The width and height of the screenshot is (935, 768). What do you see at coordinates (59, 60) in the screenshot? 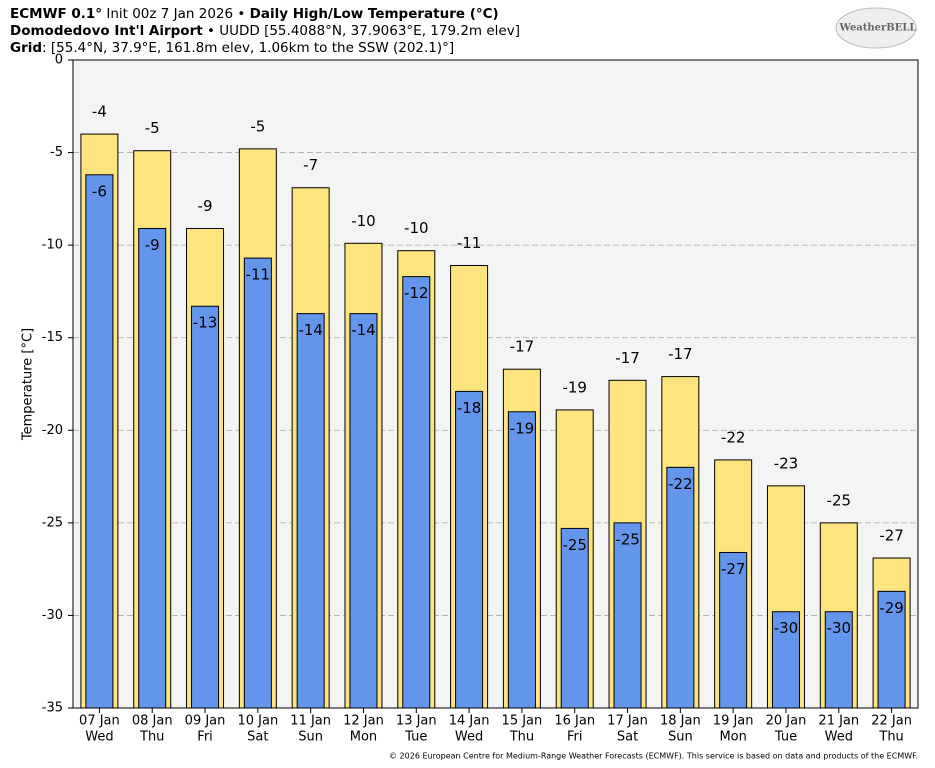
I see `y-tick-label: 0` at bounding box center [59, 60].